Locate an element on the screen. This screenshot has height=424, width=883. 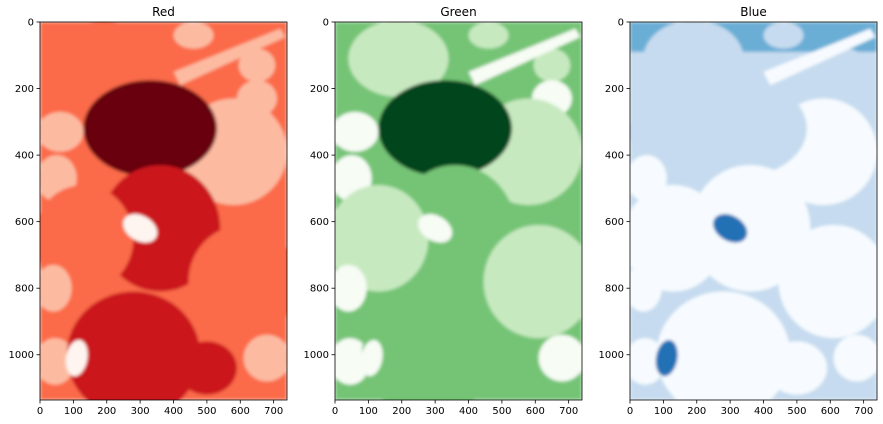
panel-title: Blue is located at coordinates (753, 12).